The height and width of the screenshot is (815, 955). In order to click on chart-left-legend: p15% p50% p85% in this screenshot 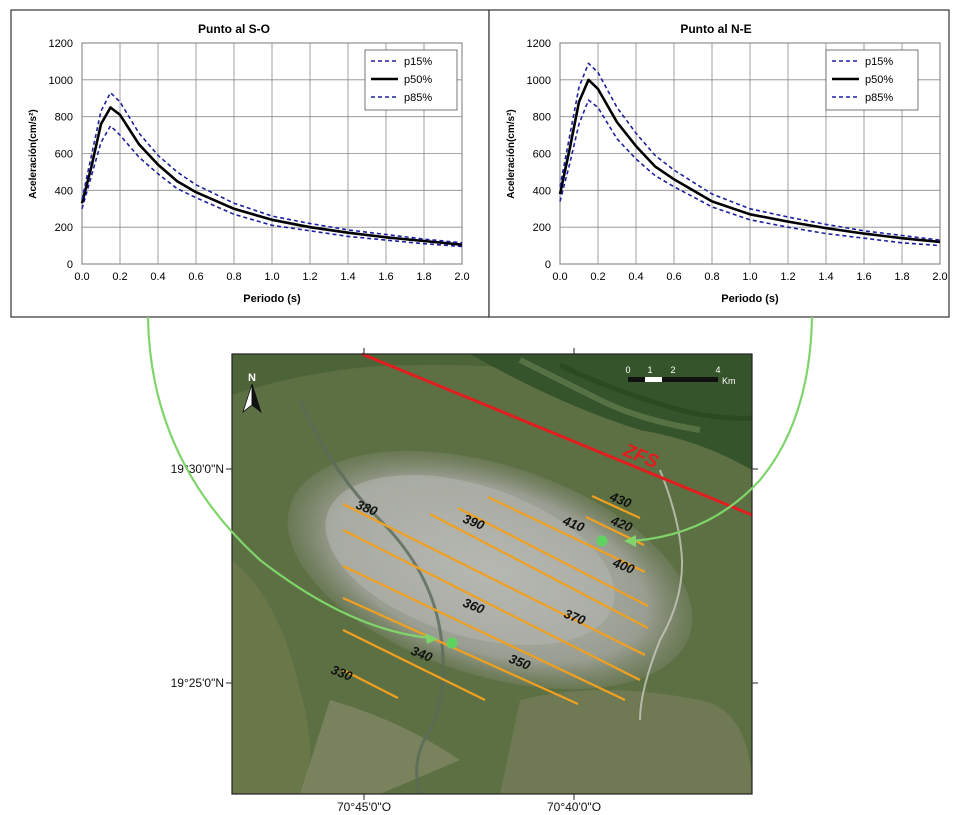, I will do `click(411, 80)`.